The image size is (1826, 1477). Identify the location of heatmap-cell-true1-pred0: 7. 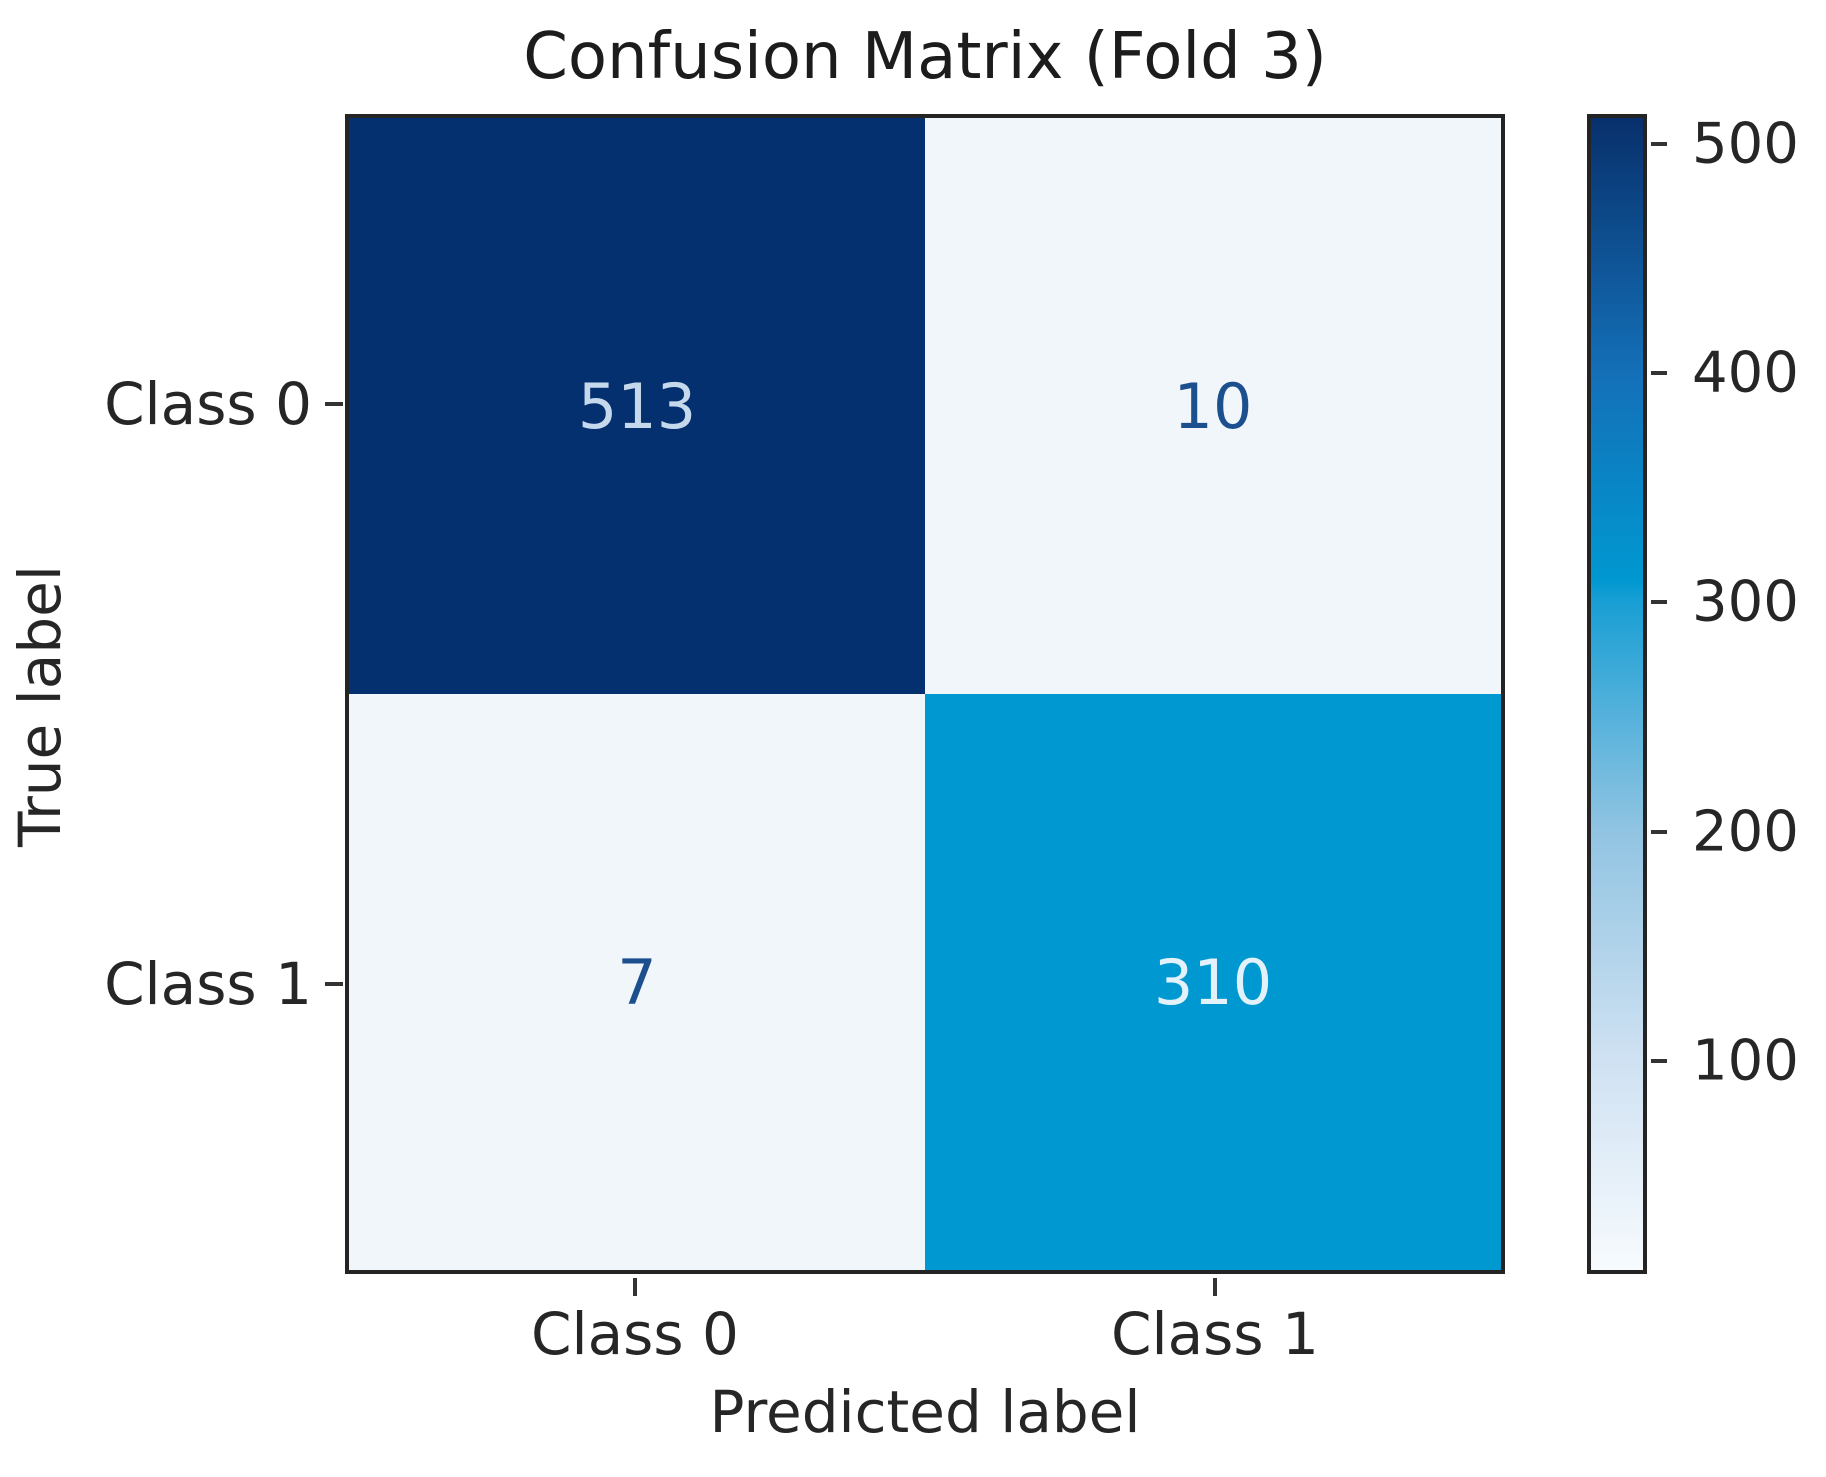
(637, 982).